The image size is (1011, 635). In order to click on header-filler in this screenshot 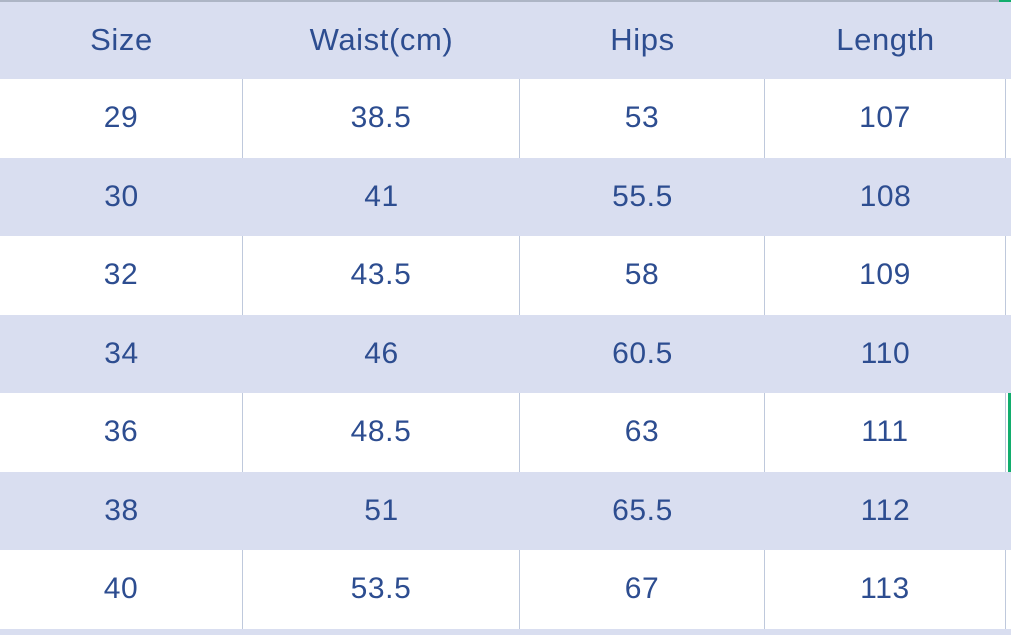, I will do `click(1008, 39)`.